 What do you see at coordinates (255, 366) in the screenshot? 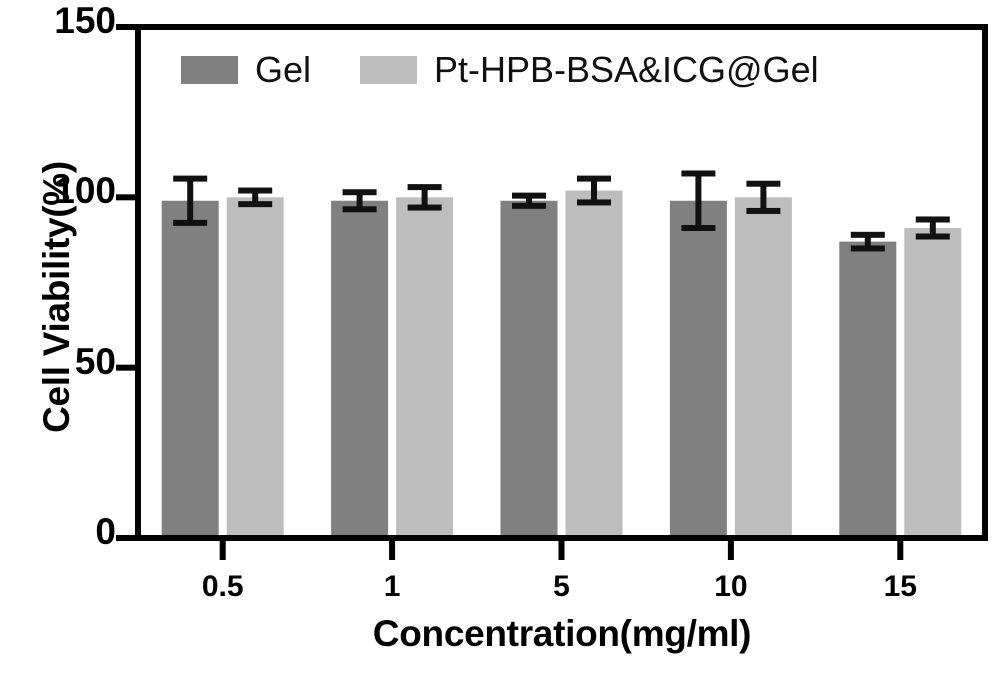
I see `bar-pt-hpb-bsa-icg-gel-0.5` at bounding box center [255, 366].